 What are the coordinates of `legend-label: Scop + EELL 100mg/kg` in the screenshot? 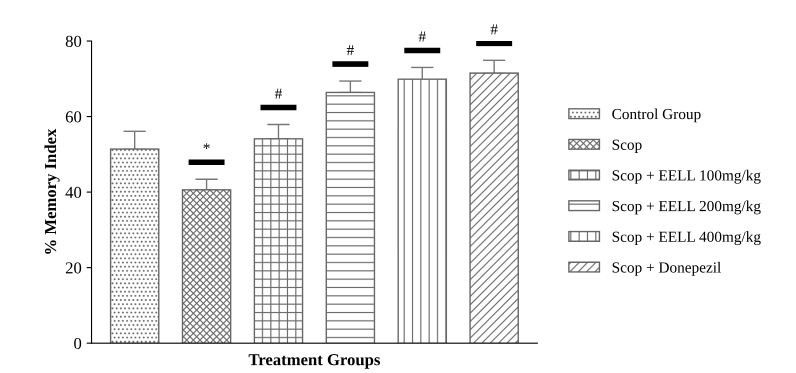 It's located at (686, 177).